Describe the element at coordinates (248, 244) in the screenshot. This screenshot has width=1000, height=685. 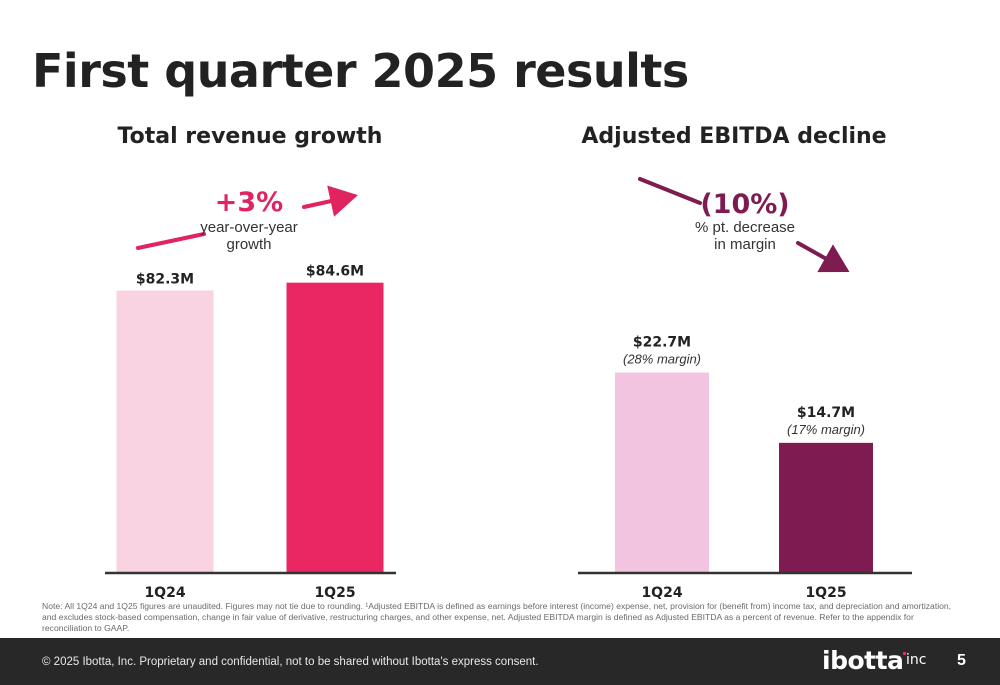
I see `revenue-growth-caption-2: growth` at that location.